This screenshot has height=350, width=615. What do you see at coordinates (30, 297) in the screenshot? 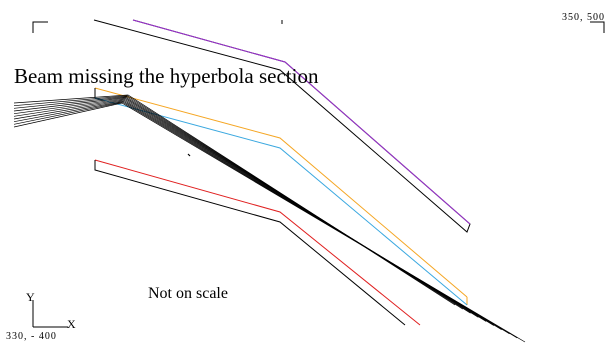
I see `y-axis-label: Y` at bounding box center [30, 297].